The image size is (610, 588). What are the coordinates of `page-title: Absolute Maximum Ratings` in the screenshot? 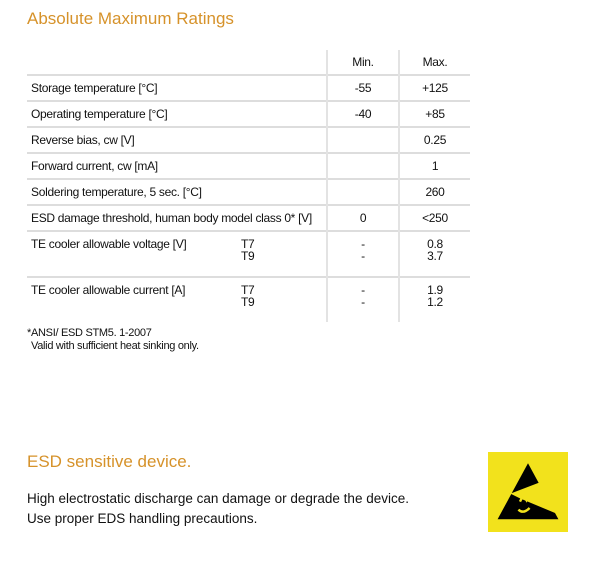 It's located at (130, 18).